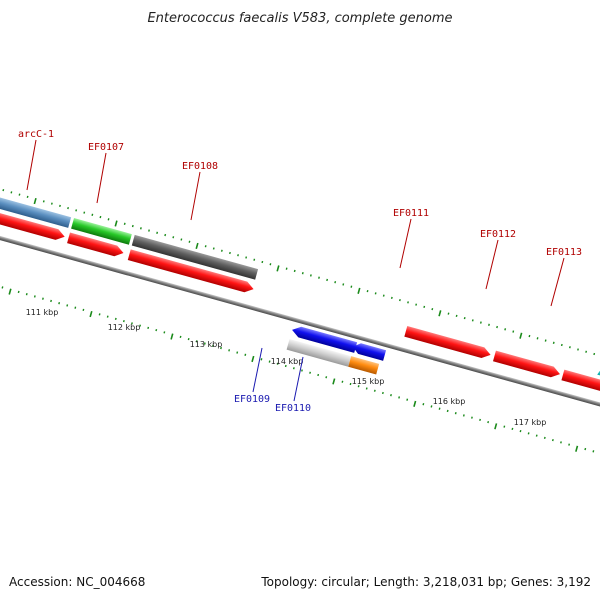  What do you see at coordinates (36, 134) in the screenshot?
I see `gene-label-arcC-1: arcC-1` at bounding box center [36, 134].